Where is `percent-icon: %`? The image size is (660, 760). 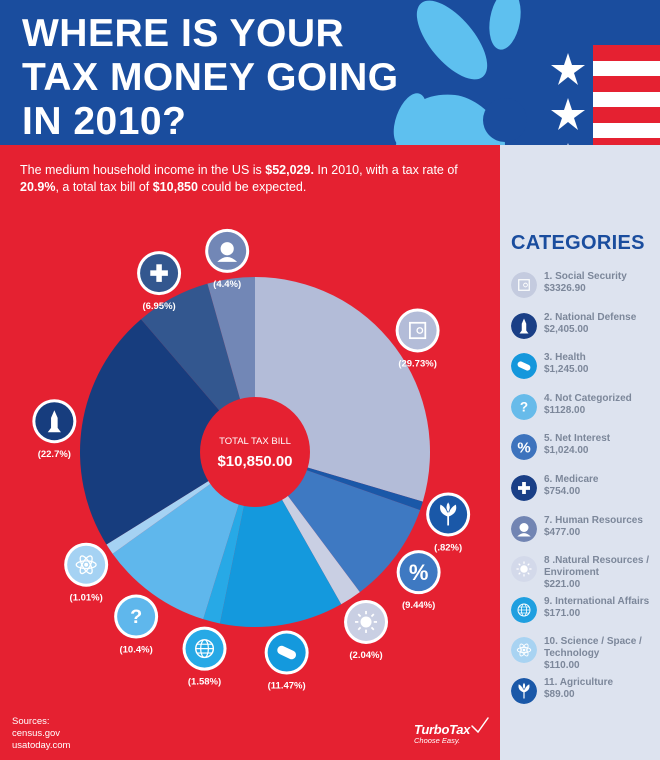
percent-icon: % is located at coordinates (419, 572).